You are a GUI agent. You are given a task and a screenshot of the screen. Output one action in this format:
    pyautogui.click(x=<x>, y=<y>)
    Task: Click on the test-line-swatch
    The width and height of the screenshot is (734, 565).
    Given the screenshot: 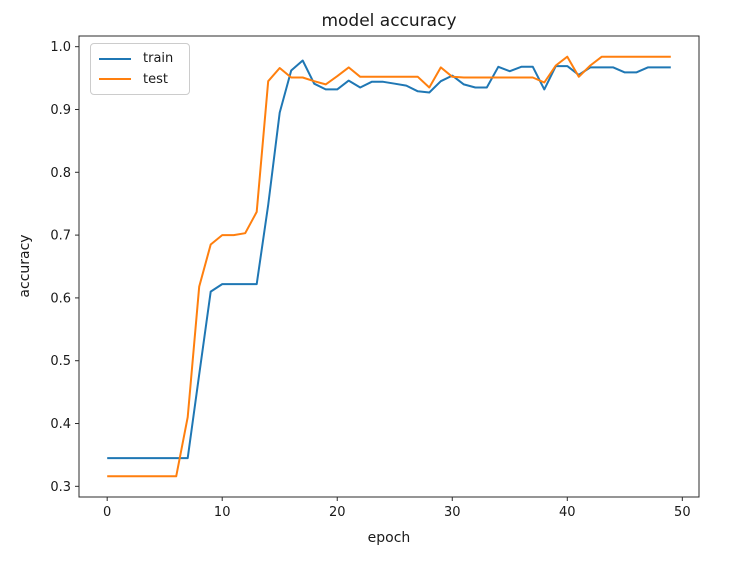 What is the action you would take?
    pyautogui.click(x=115, y=79)
    